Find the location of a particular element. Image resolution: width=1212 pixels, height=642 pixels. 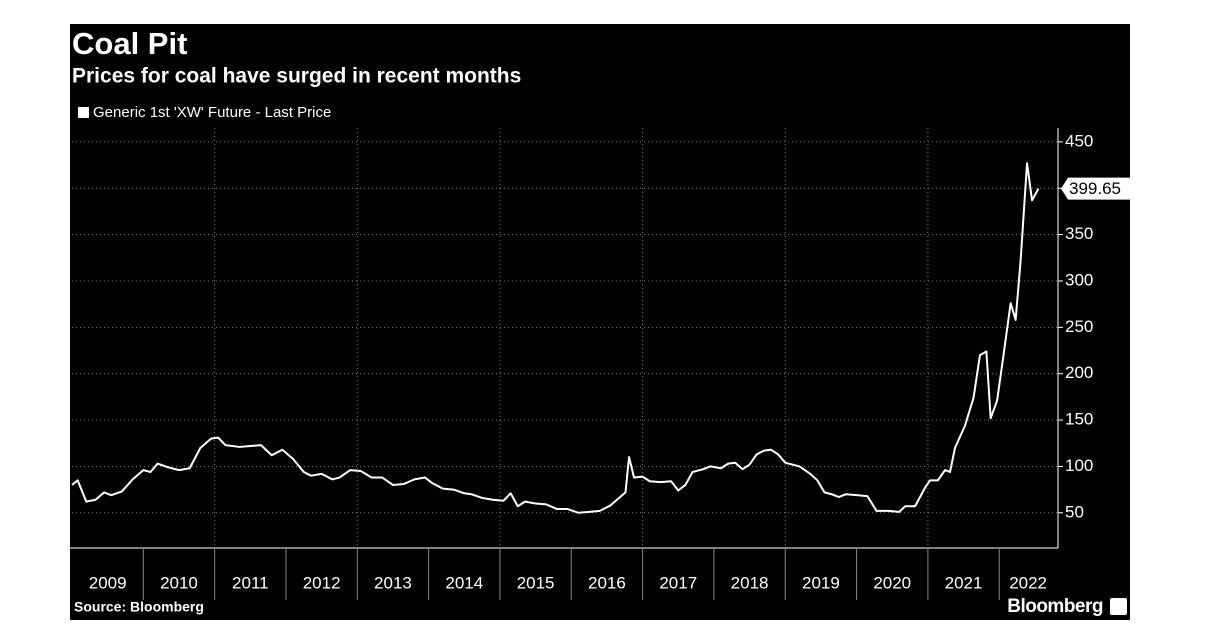

x-tick-label: 2017 is located at coordinates (678, 582).